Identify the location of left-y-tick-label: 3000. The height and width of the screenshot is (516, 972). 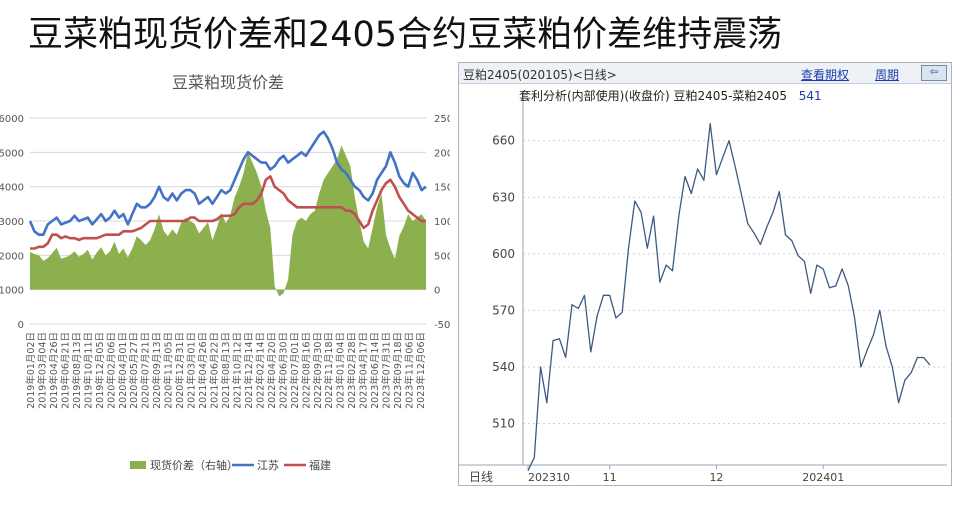
(12, 222).